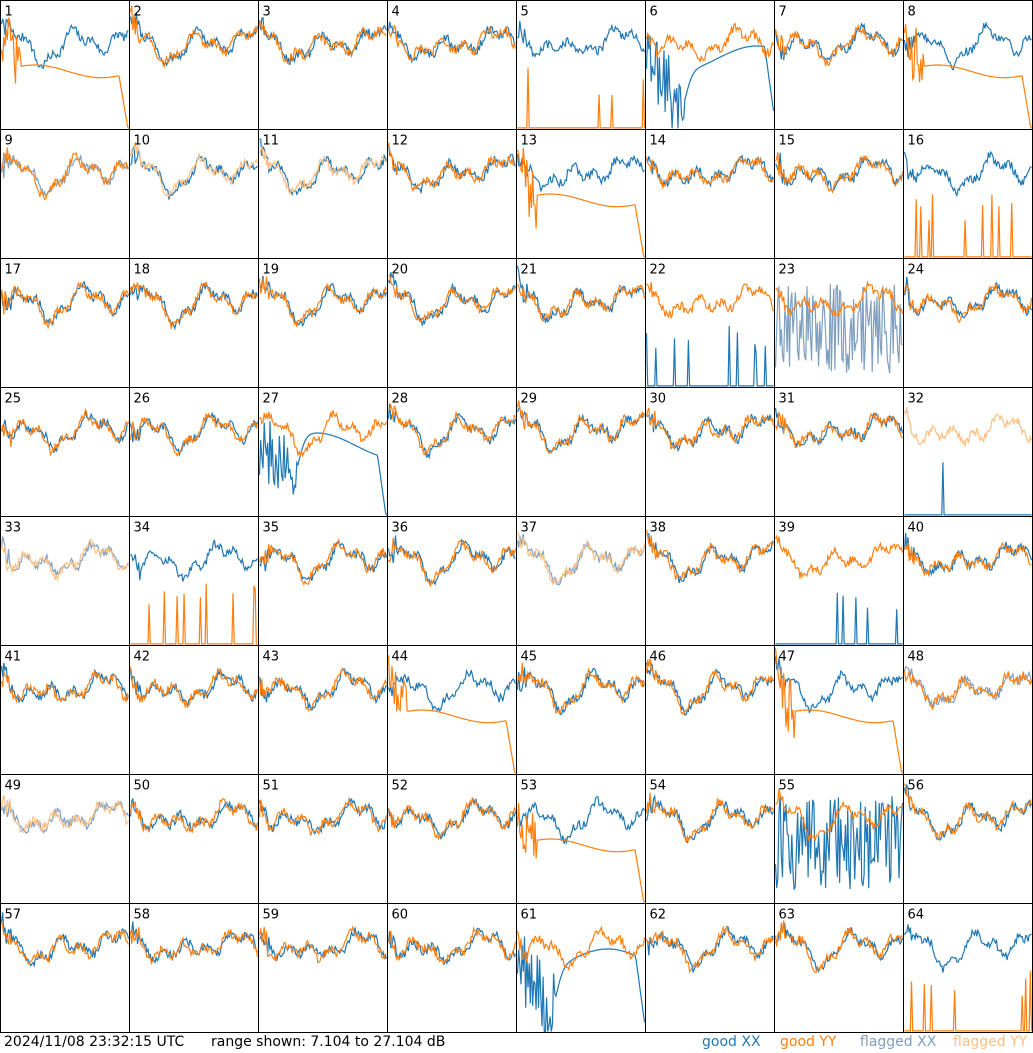 The image size is (1033, 1053). Describe the element at coordinates (787, 915) in the screenshot. I see `panel-label: 63` at that location.